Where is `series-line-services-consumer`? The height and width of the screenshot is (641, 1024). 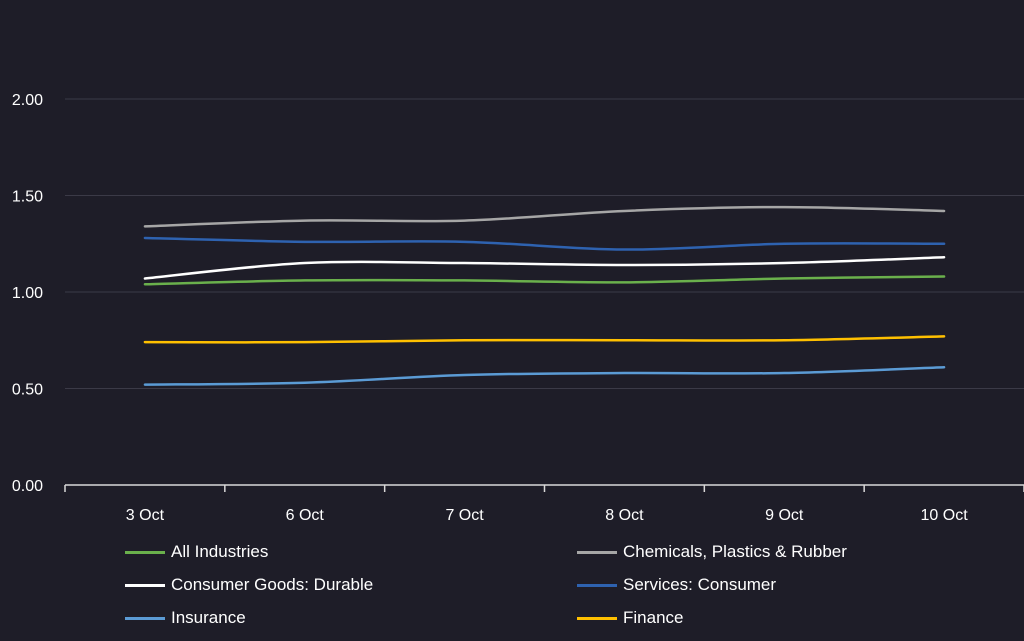
series-line-services-consumer is located at coordinates (544, 243).